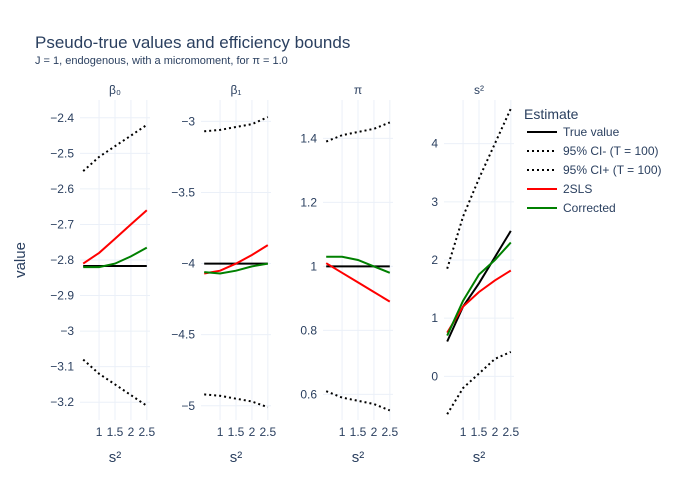  I want to click on legend-item-true-value: True value, so click(573, 132).